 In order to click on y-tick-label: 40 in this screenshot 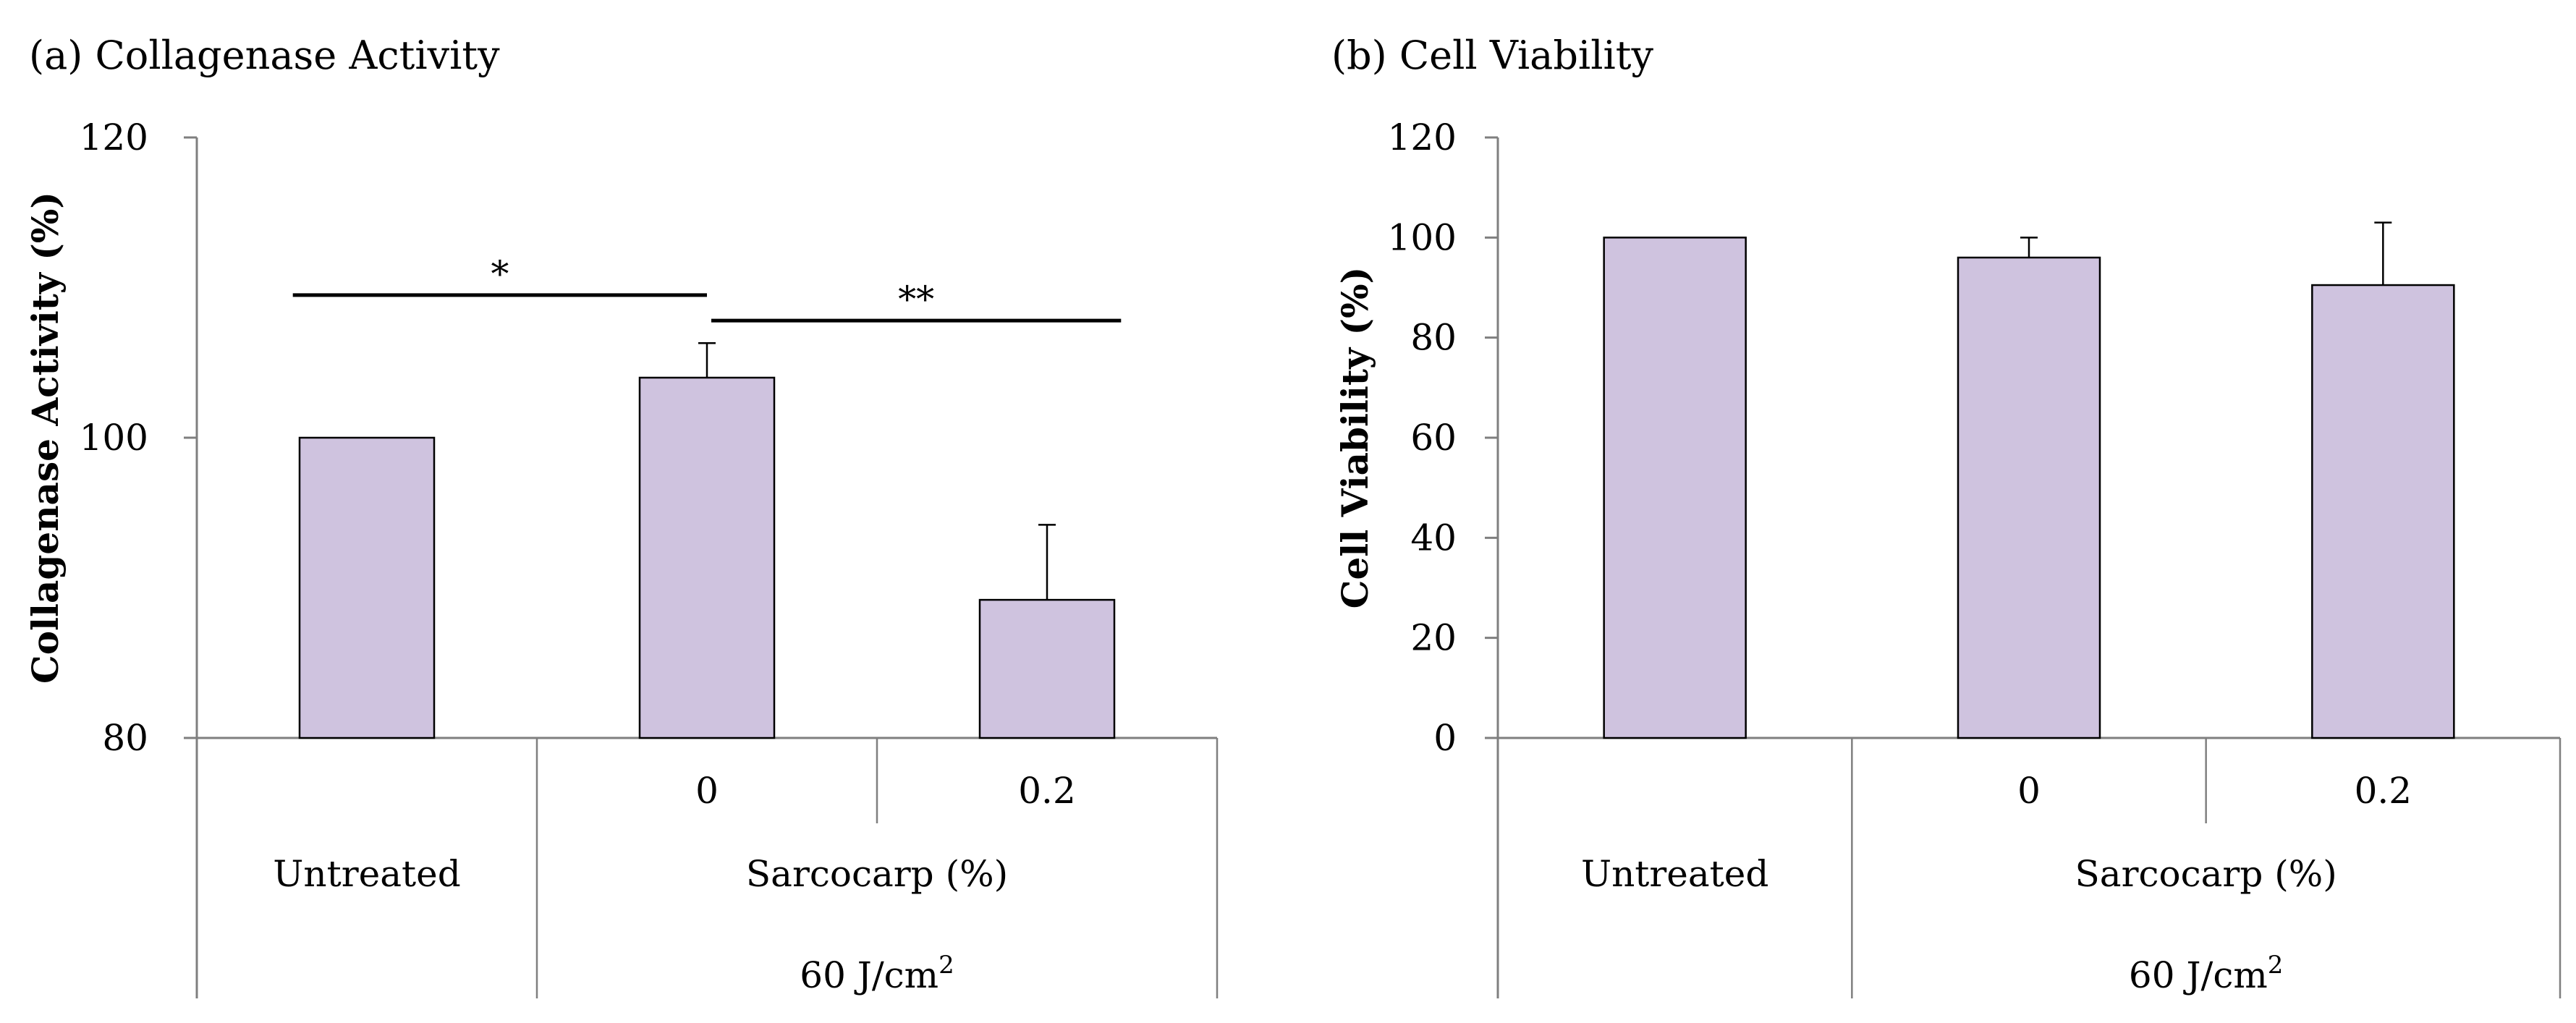, I will do `click(1433, 538)`.